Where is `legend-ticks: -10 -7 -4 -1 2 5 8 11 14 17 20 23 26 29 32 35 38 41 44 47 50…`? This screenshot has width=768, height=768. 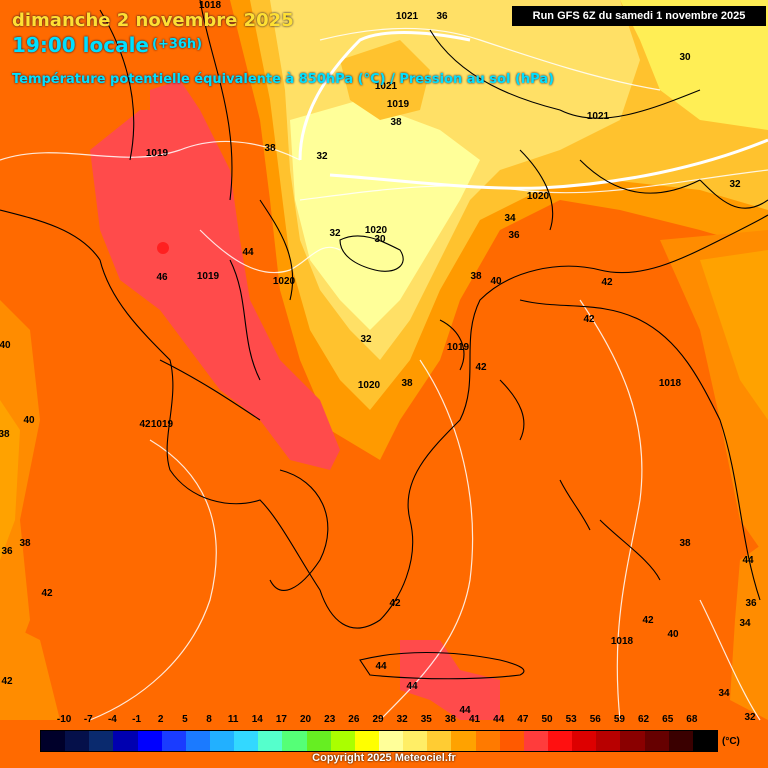
legend-ticks: -10 -7 -4 -1 2 5 8 11 14 17 20 23 26 29 32 35 38 41 44 47 50… is located at coordinates (378, 721).